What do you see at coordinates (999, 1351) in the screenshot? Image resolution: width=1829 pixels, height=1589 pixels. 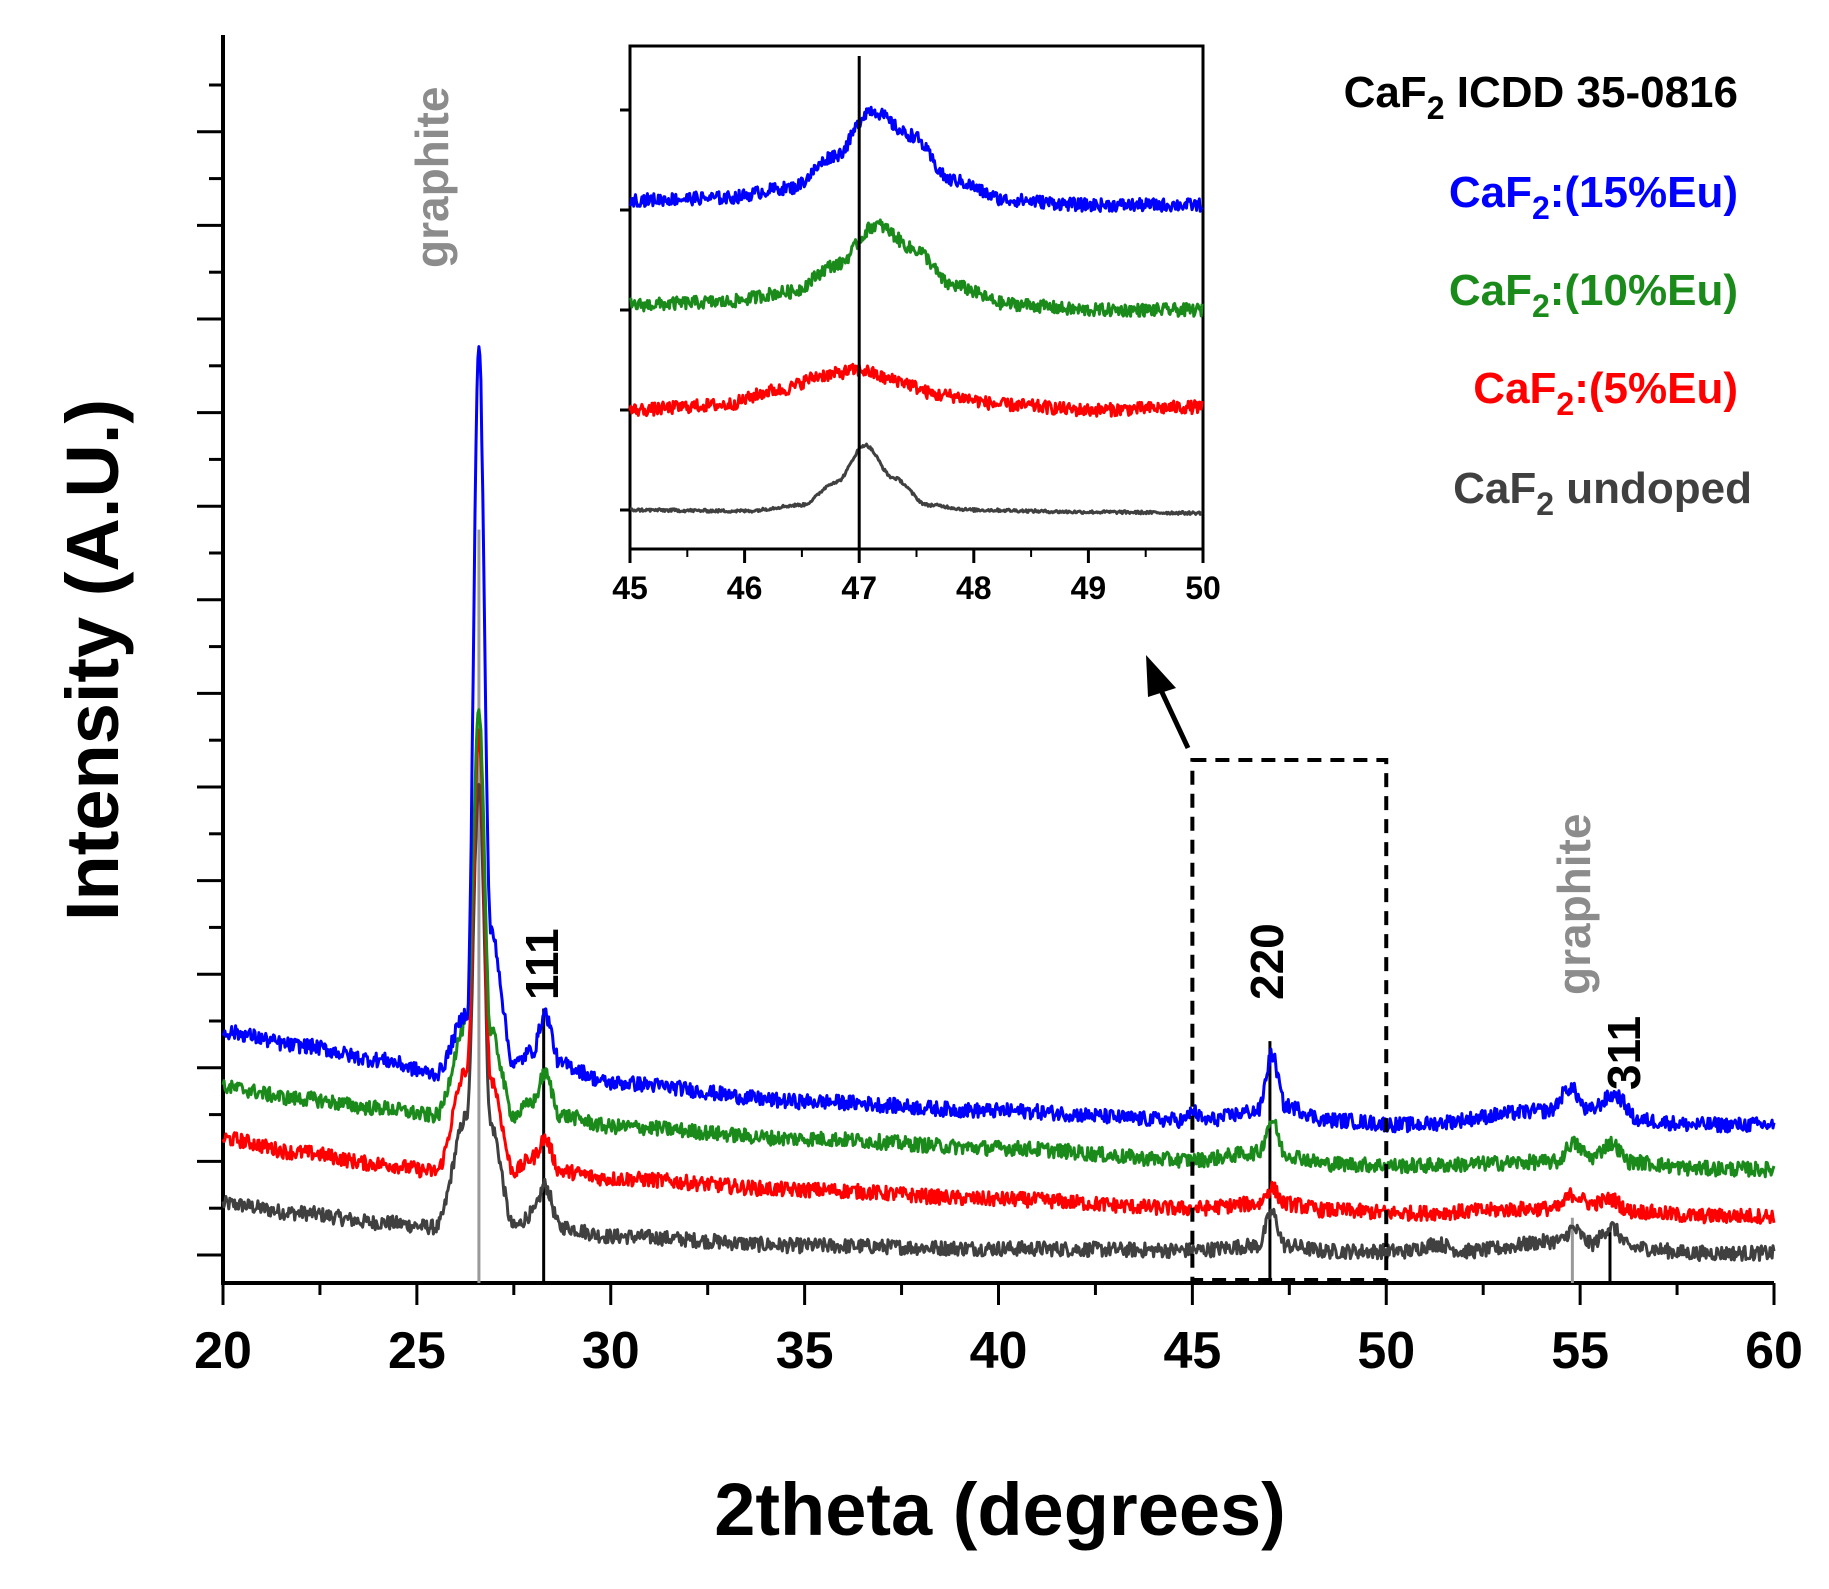 I see `x-tick-label: 40` at bounding box center [999, 1351].